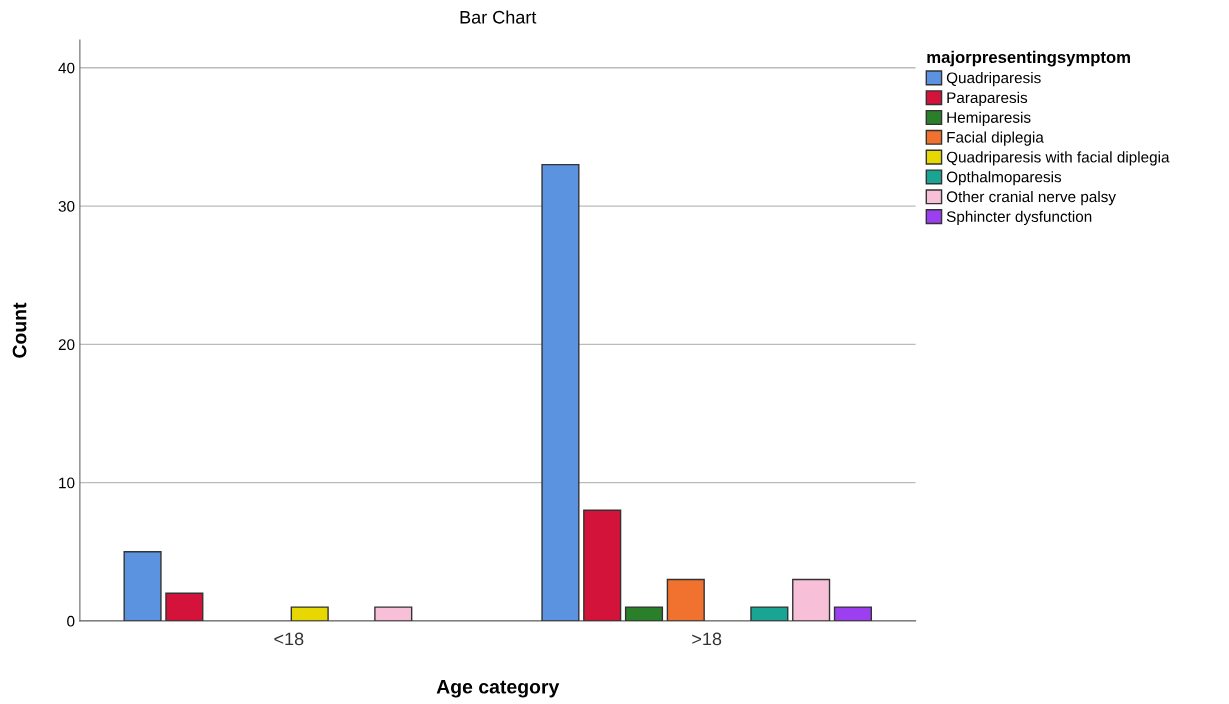 The image size is (1229, 704). Describe the element at coordinates (71, 621) in the screenshot. I see `y-tick-label: 0` at that location.